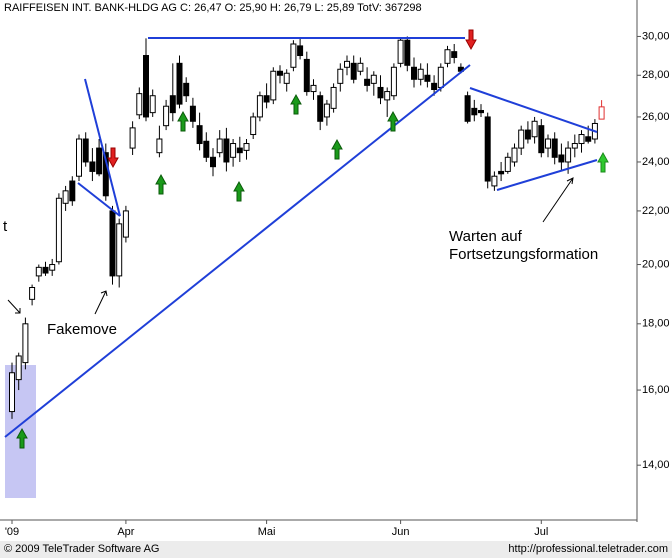 This screenshot has height=558, width=672. I want to click on y-tick-label: 14,00, so click(656, 465).